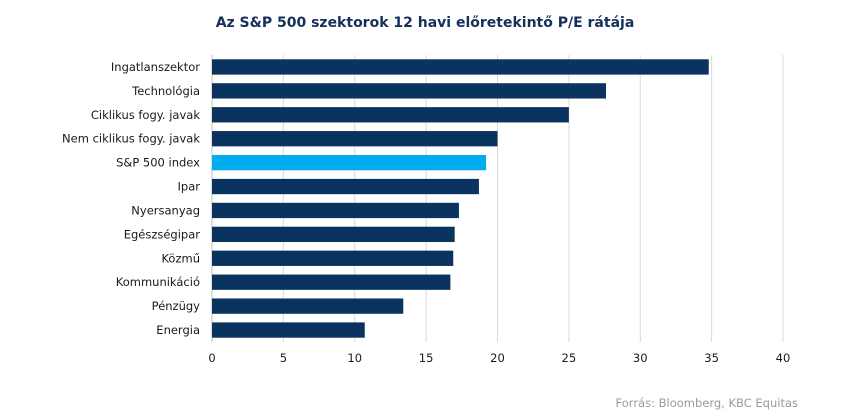 The image size is (850, 417). I want to click on category-label: Ciklikus fogy. javak, so click(145, 115).